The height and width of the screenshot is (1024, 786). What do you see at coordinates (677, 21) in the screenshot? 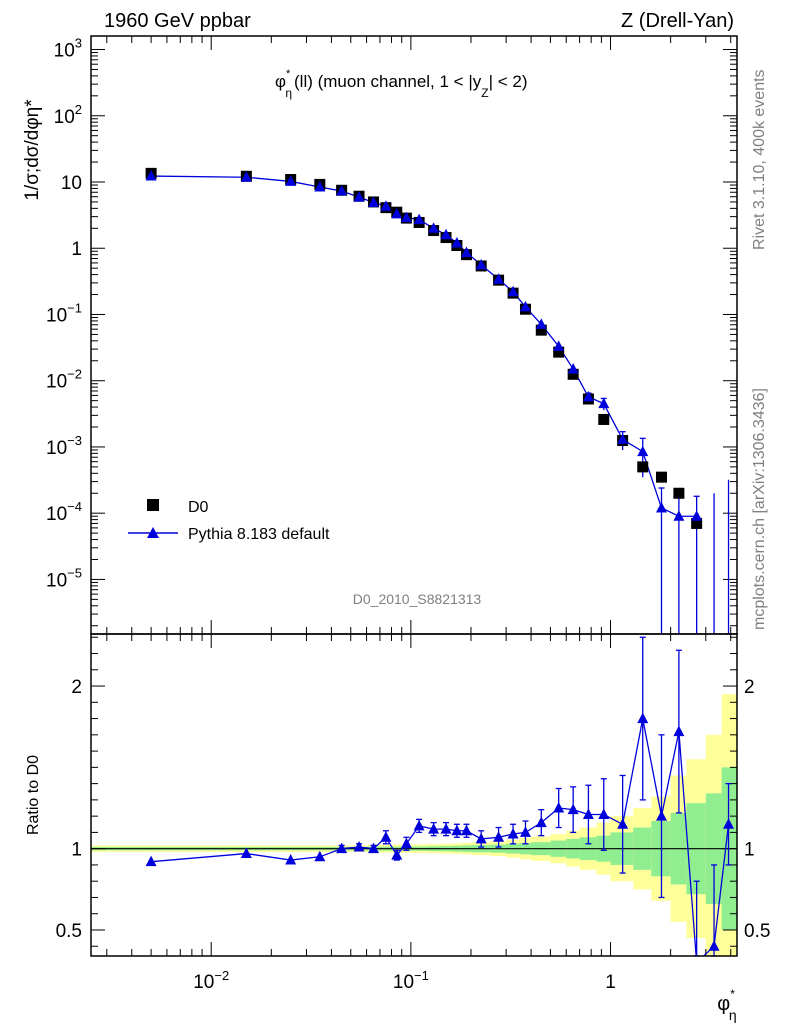
I see `header-right: Z (Drell-Yan)` at bounding box center [677, 21].